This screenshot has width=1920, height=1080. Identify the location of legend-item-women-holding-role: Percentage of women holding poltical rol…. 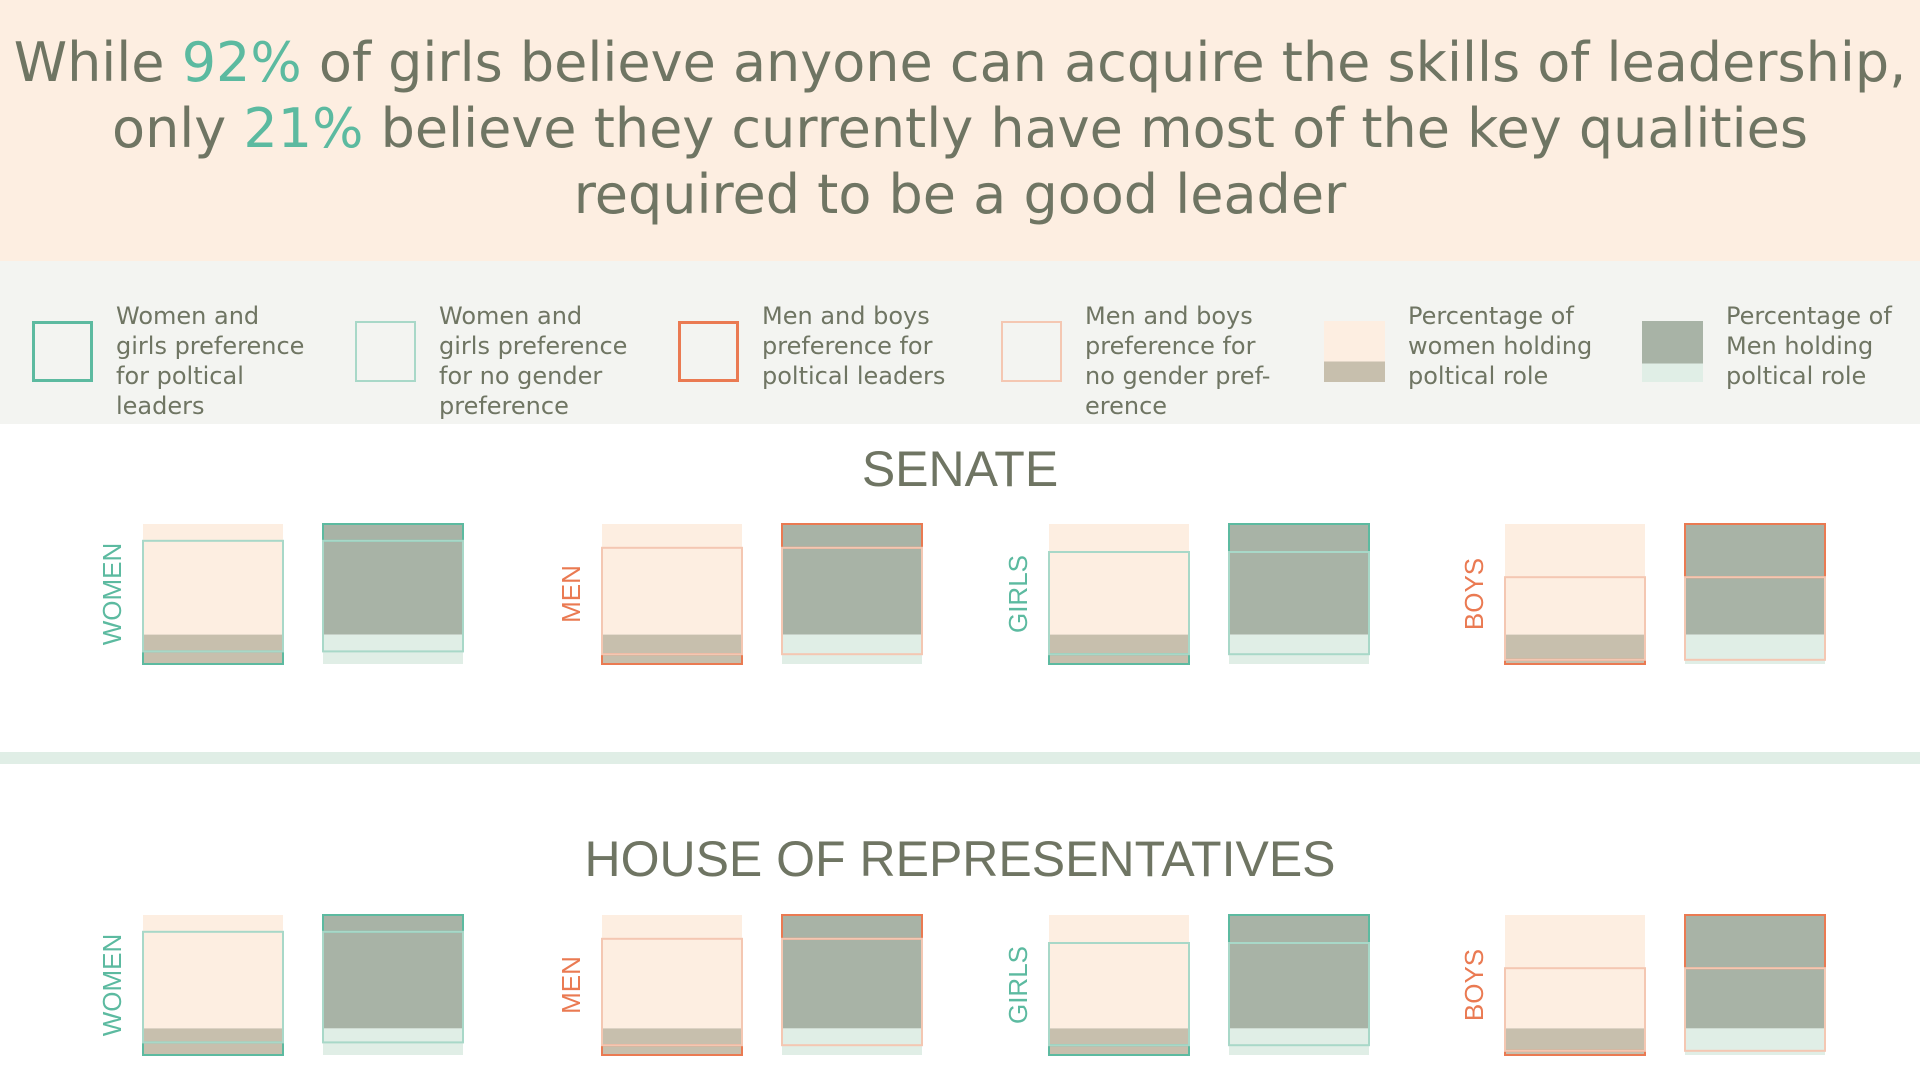
(1467, 346).